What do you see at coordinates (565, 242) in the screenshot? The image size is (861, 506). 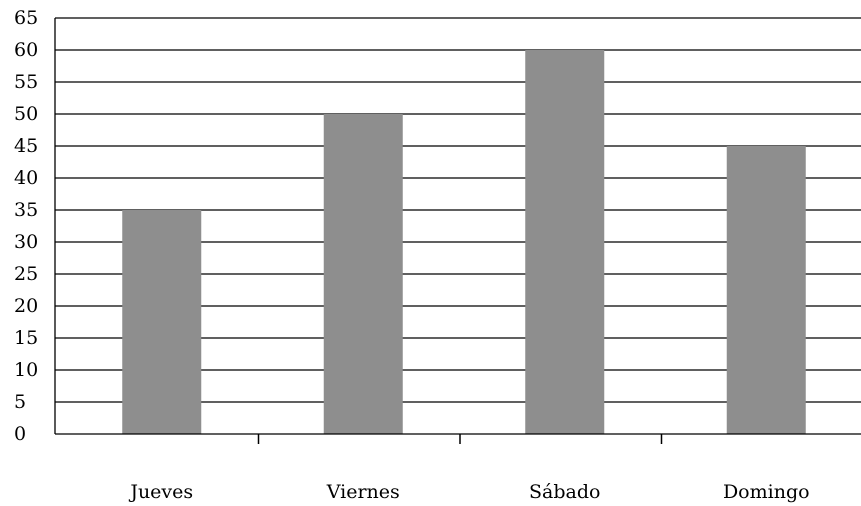 I see `bar-sábado` at bounding box center [565, 242].